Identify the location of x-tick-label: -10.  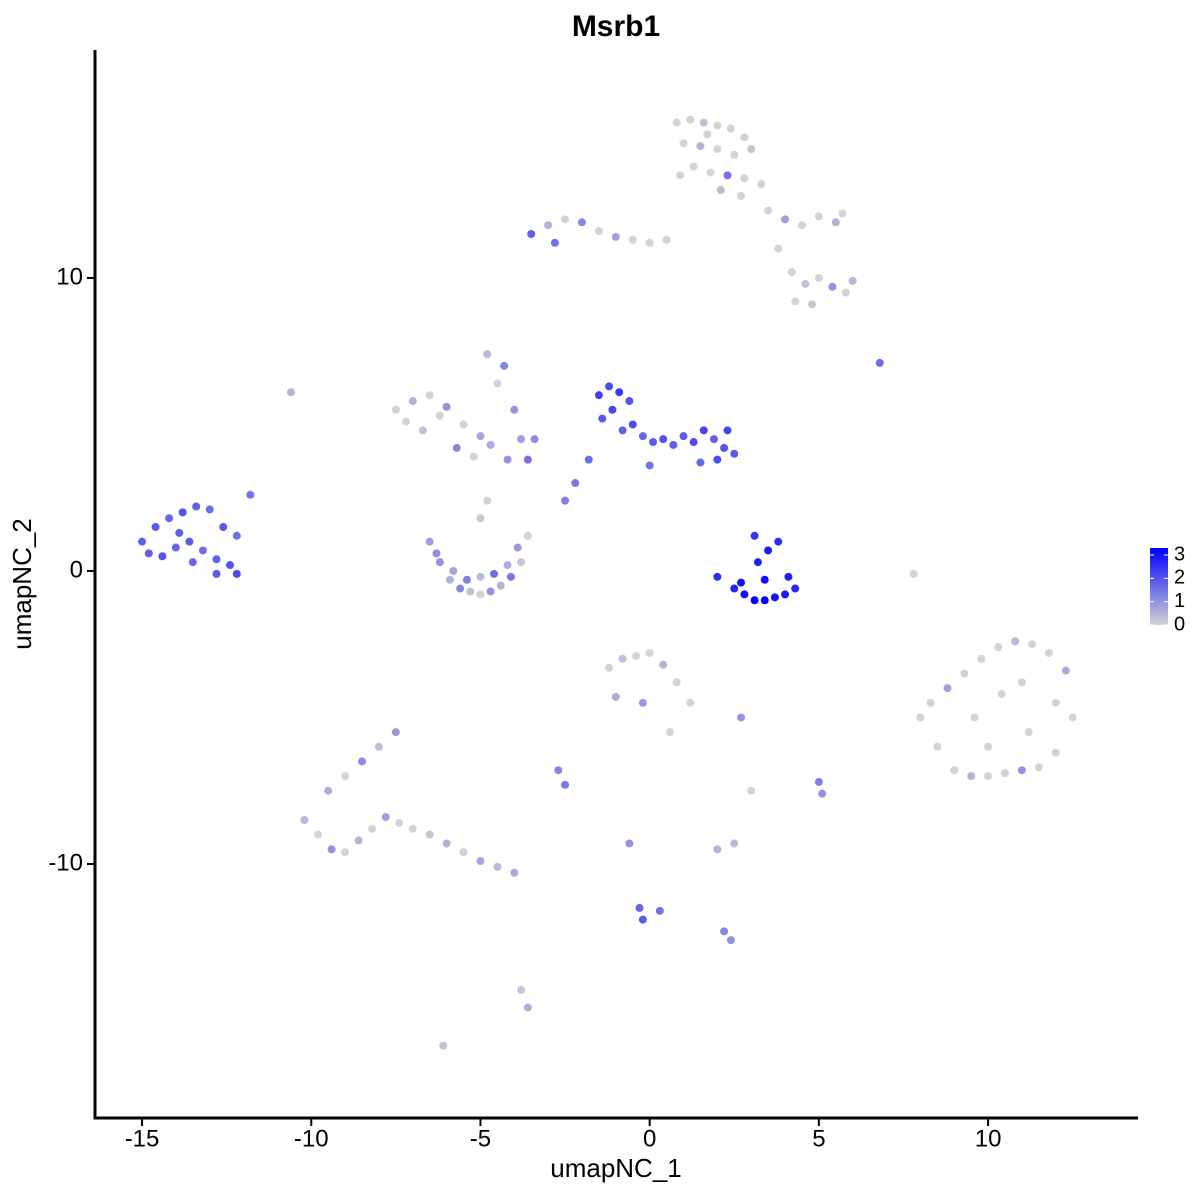
(311, 1138).